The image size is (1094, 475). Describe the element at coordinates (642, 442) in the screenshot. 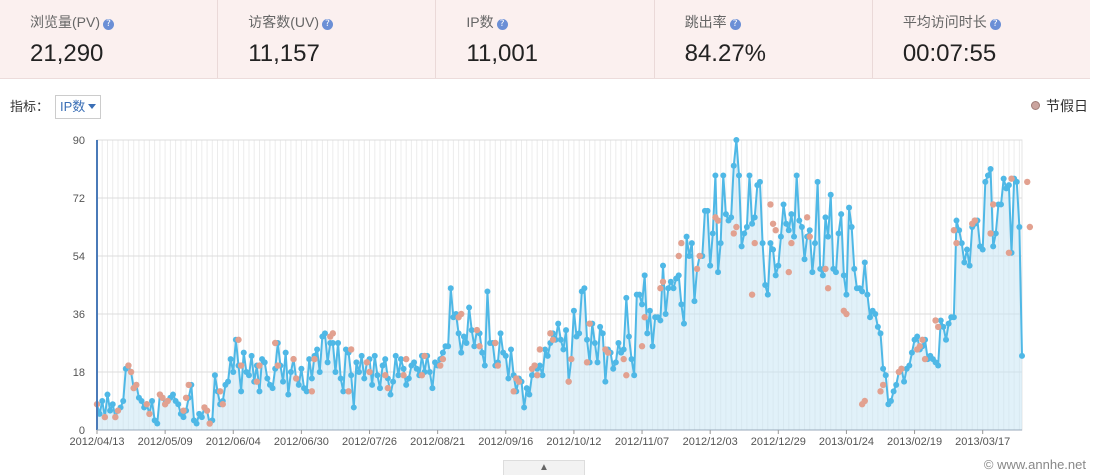

I see `x-tick-label: 2012/11/07` at that location.